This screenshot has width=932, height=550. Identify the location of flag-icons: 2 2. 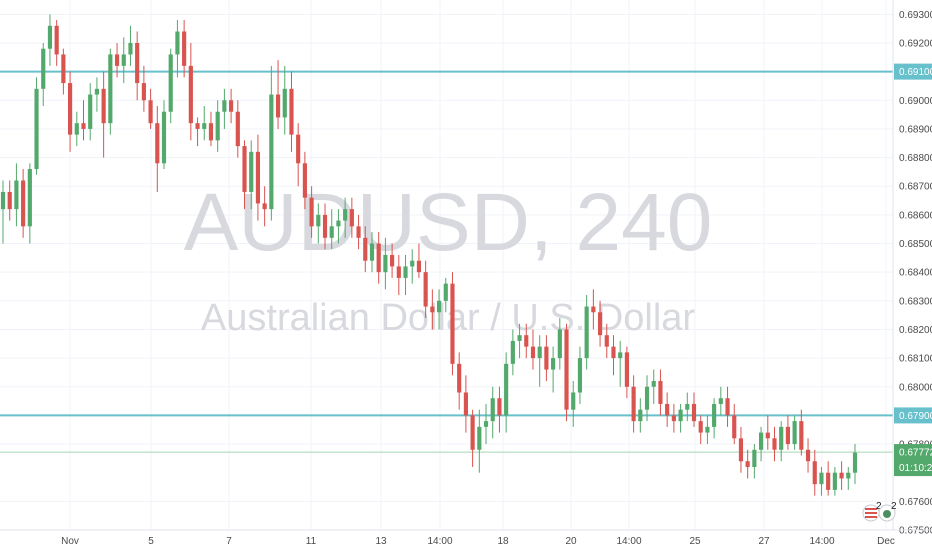
(879, 511).